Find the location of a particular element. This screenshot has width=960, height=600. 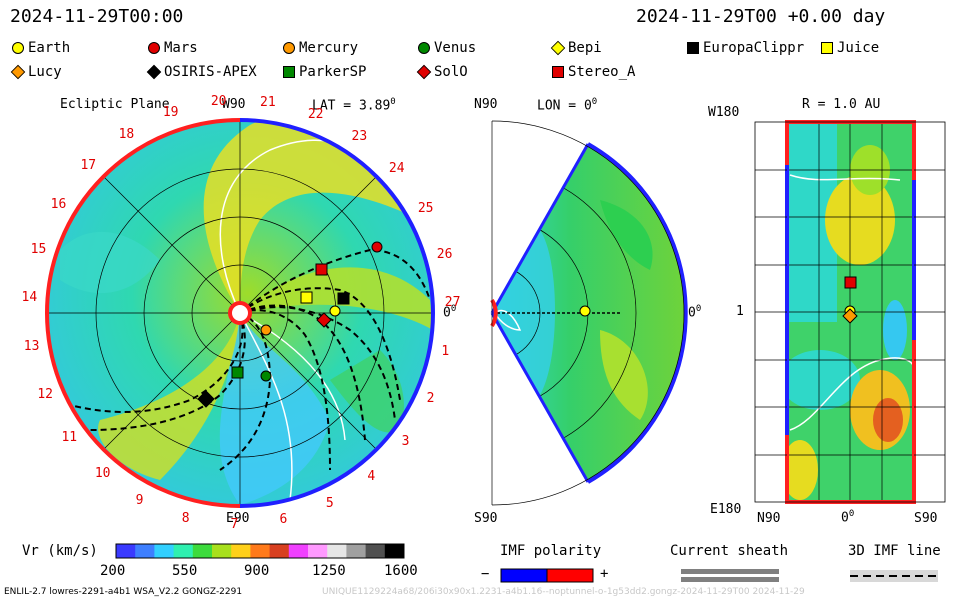

carrington-label: 10 is located at coordinates (102, 473).